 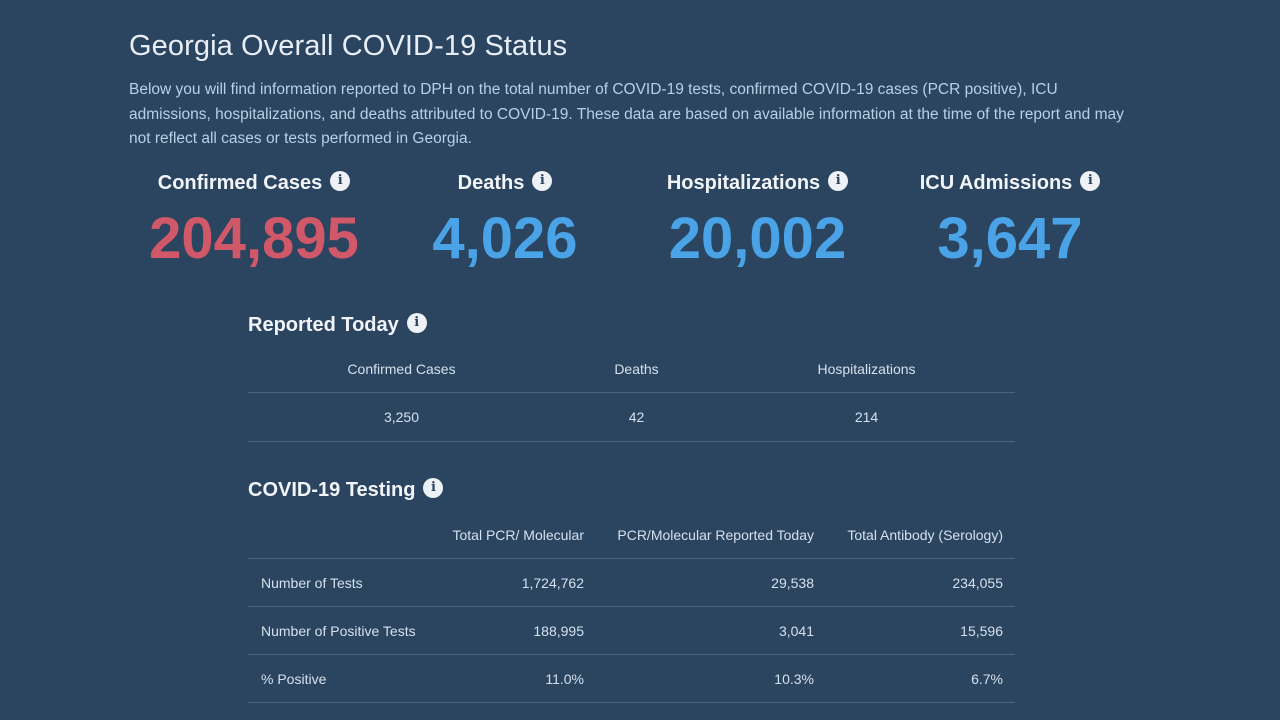 I want to click on reported-today-heading: Reported Today i, so click(x=337, y=324).